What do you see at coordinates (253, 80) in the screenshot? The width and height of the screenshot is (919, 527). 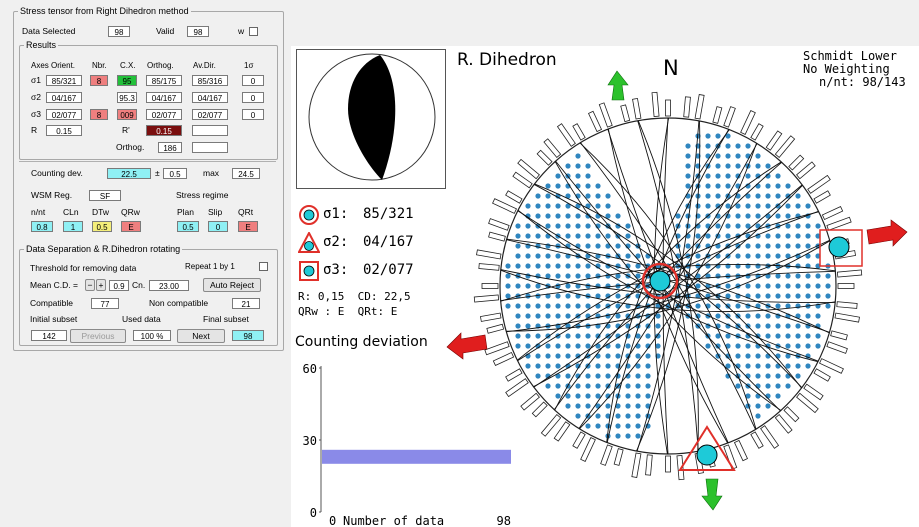 I see `row-sigma1-sigma: 0` at bounding box center [253, 80].